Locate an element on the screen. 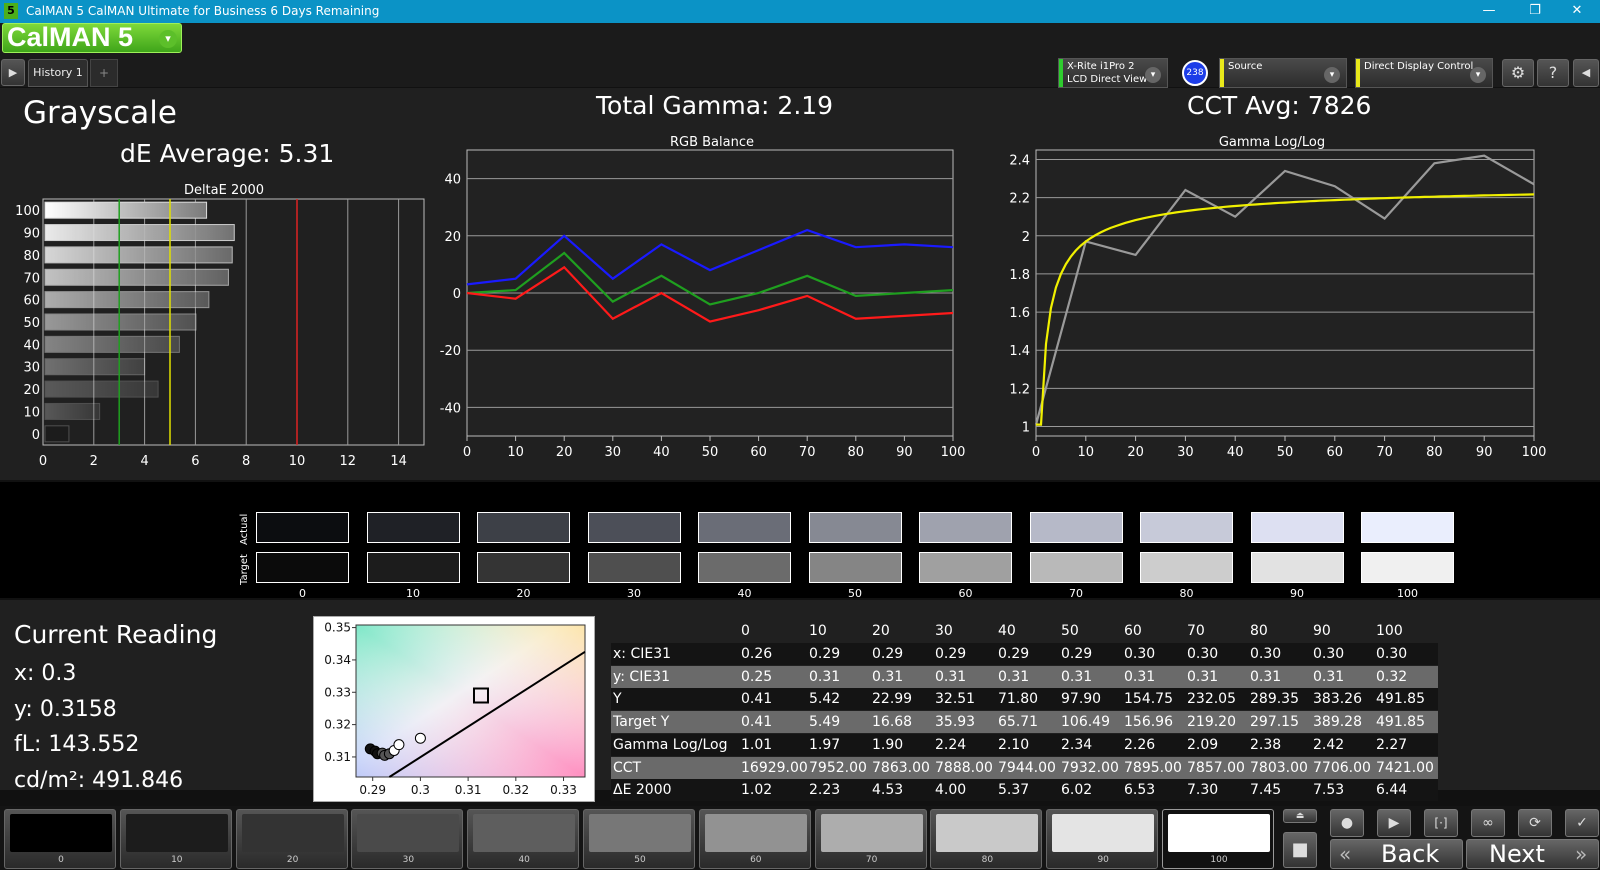 This screenshot has height=870, width=1600. plot-frame is located at coordinates (470, 701).